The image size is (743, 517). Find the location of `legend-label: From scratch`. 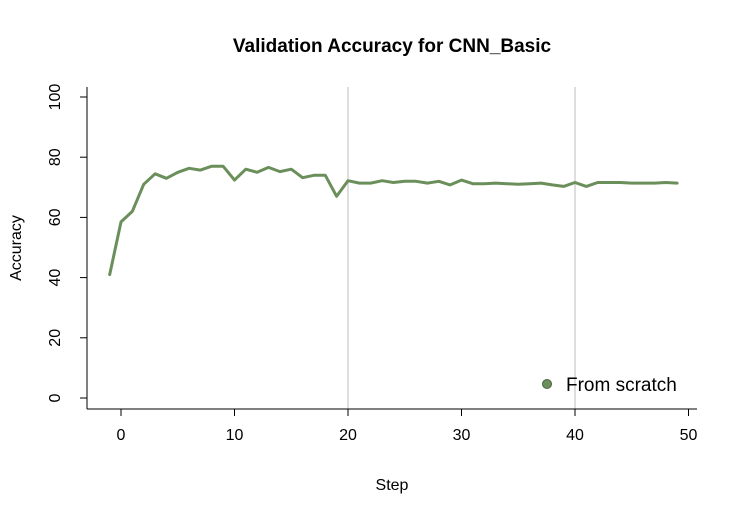

legend-label: From scratch is located at coordinates (621, 385).